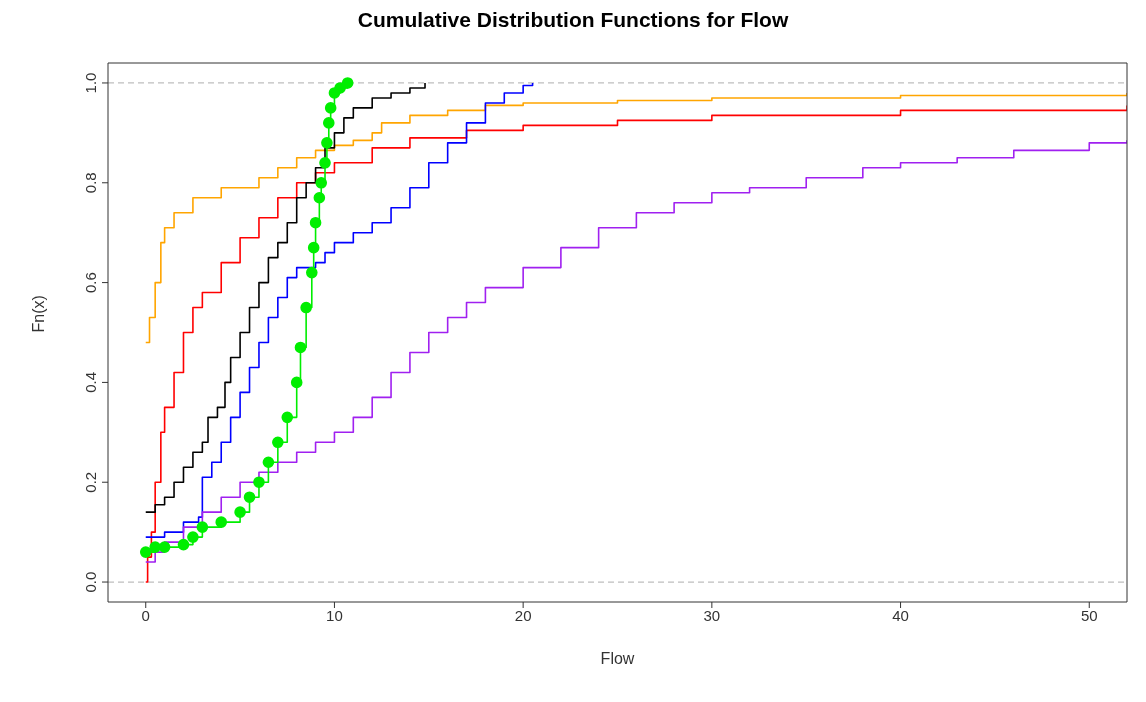  What do you see at coordinates (90, 183) in the screenshot?
I see `y-tick-label: 0.8` at bounding box center [90, 183].